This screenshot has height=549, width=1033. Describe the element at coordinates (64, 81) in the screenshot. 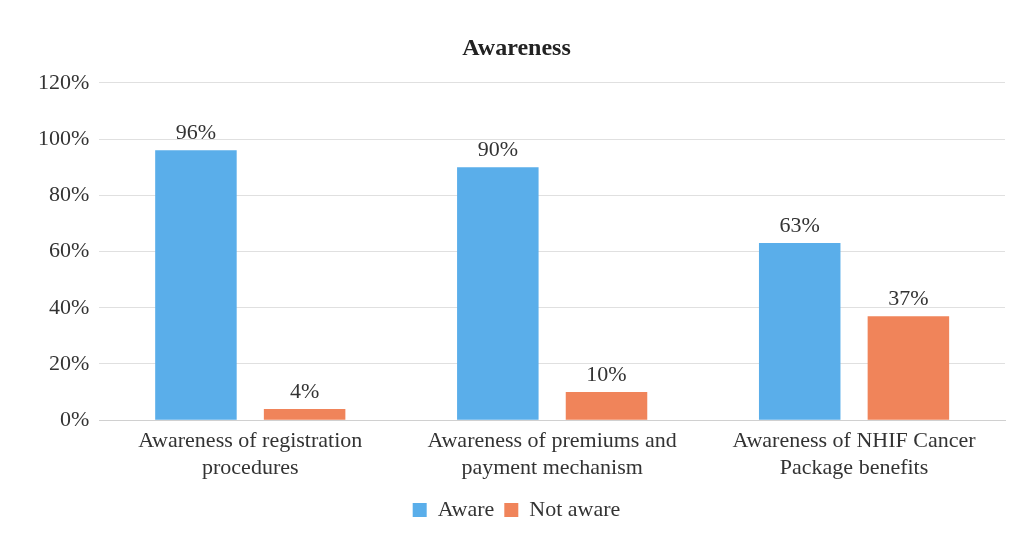

I see `y-tick-label: 120%` at that location.